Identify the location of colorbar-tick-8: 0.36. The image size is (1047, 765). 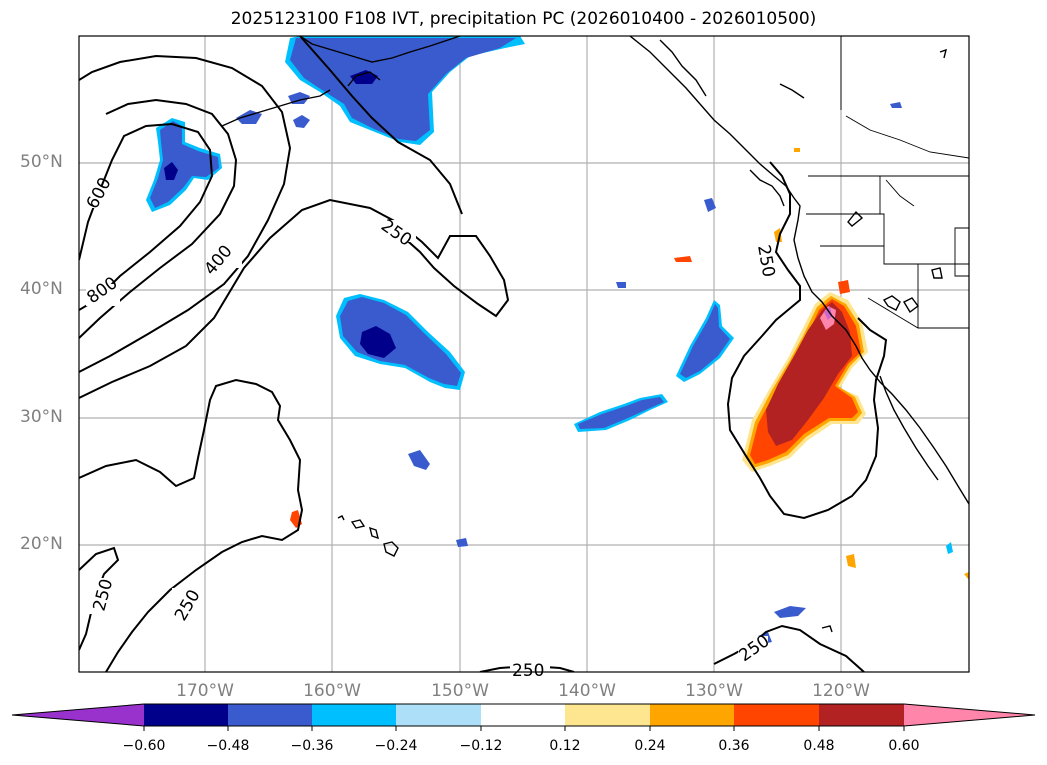
(734, 746).